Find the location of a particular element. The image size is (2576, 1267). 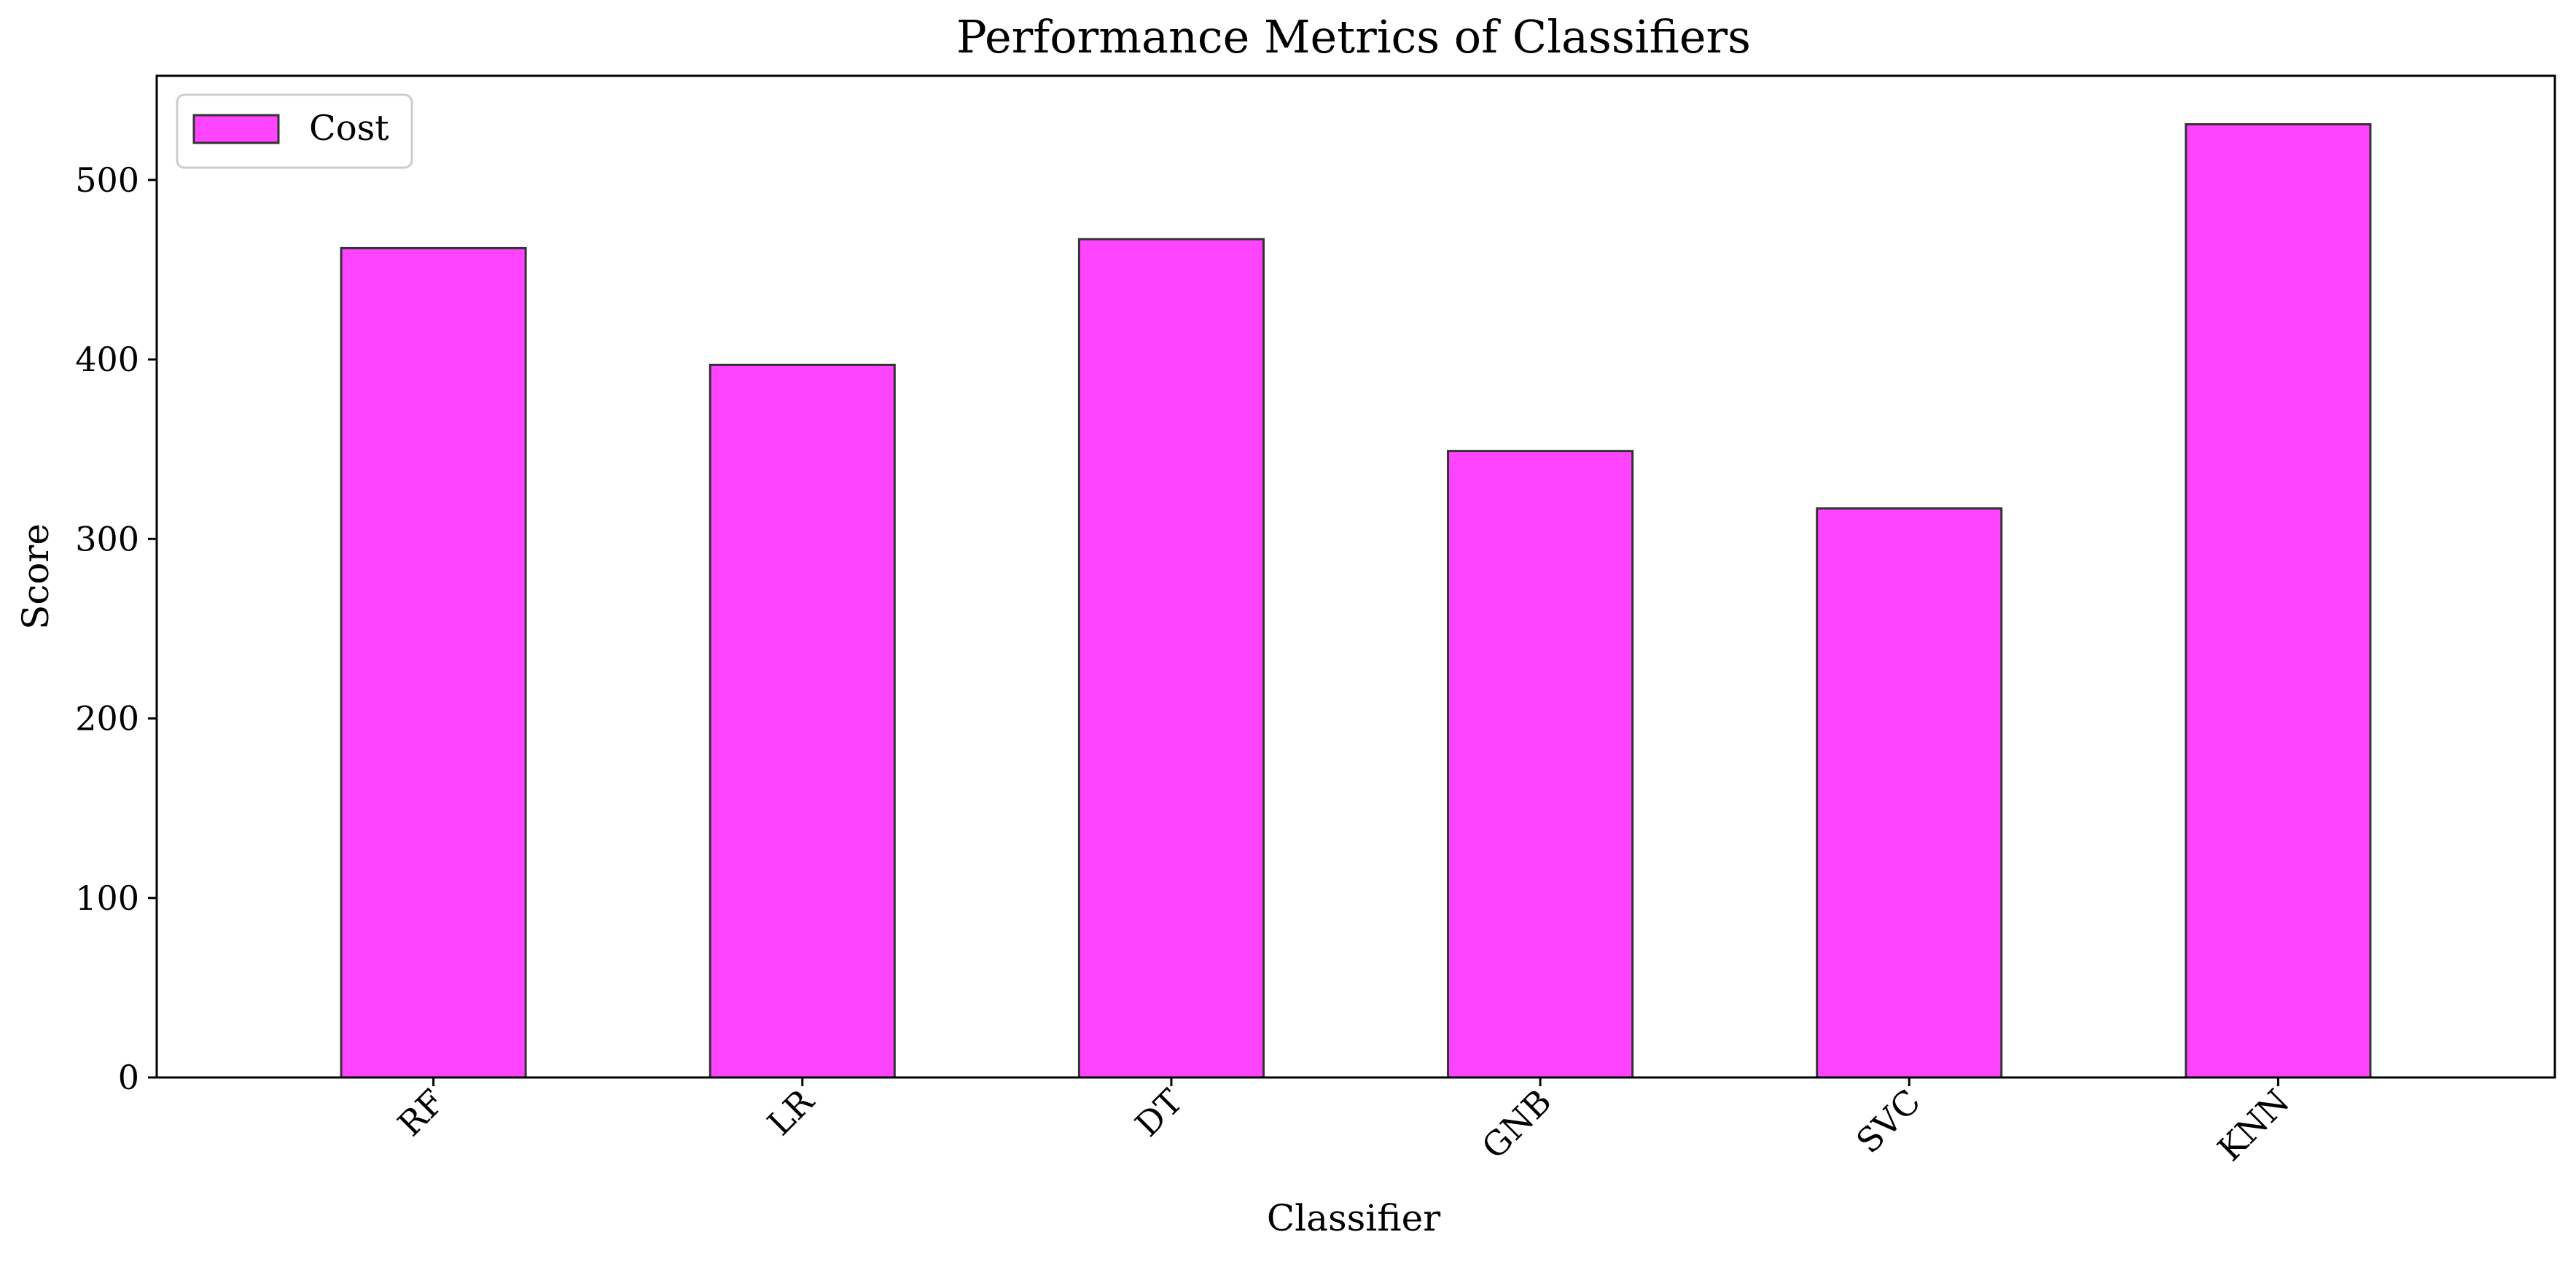

legend-swatch is located at coordinates (236, 129).